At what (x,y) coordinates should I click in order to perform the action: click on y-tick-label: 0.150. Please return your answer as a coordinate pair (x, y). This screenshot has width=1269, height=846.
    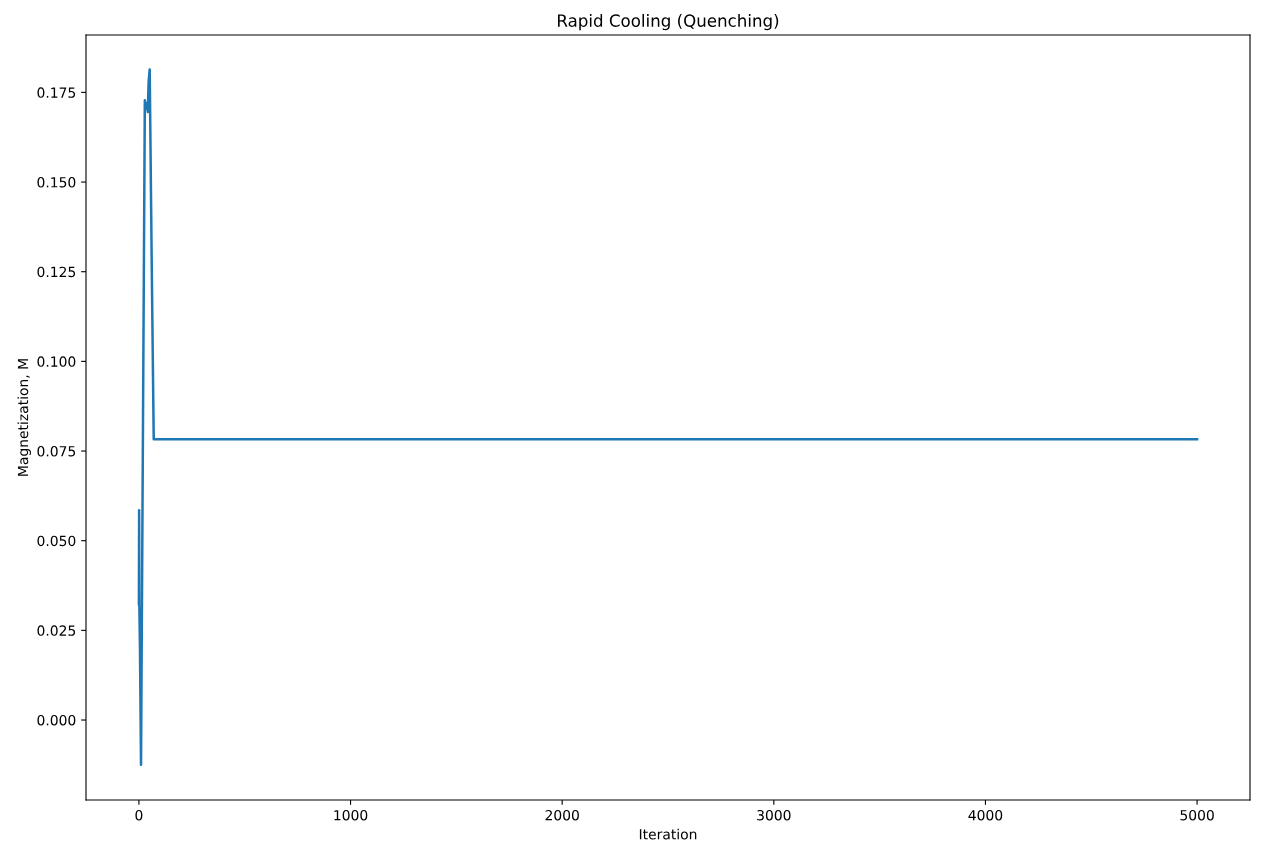
    Looking at the image, I should click on (56, 182).